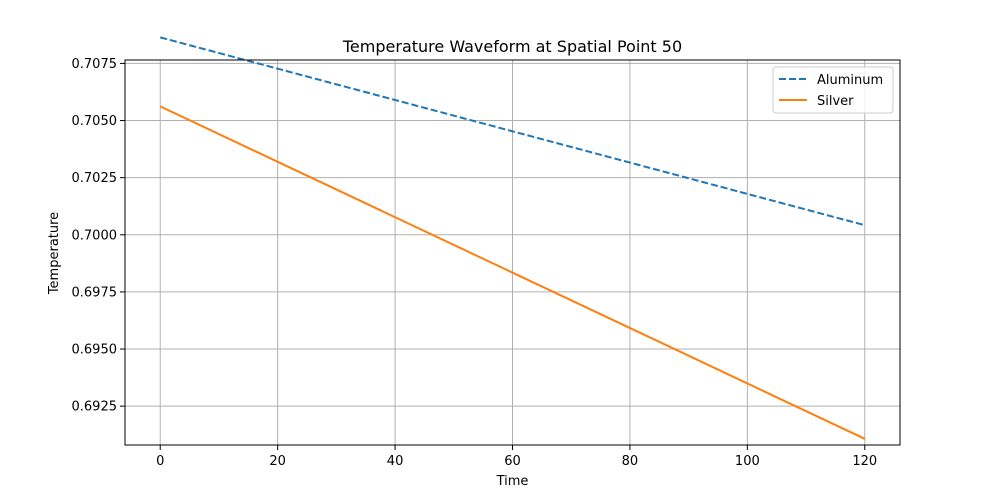  I want to click on y-tick-label: 0.7025, so click(95, 178).